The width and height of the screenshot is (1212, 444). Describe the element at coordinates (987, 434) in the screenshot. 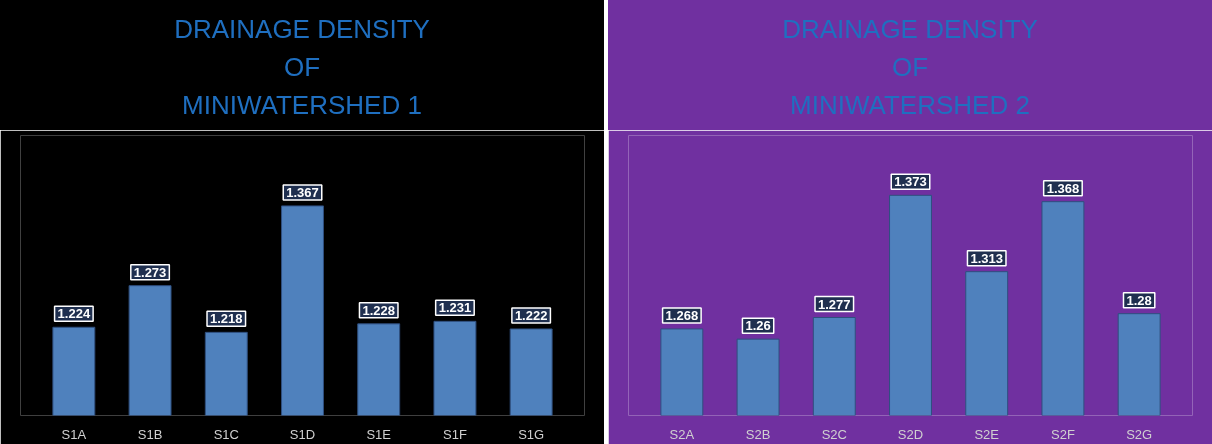

I see `x-tick-label: S2E` at that location.